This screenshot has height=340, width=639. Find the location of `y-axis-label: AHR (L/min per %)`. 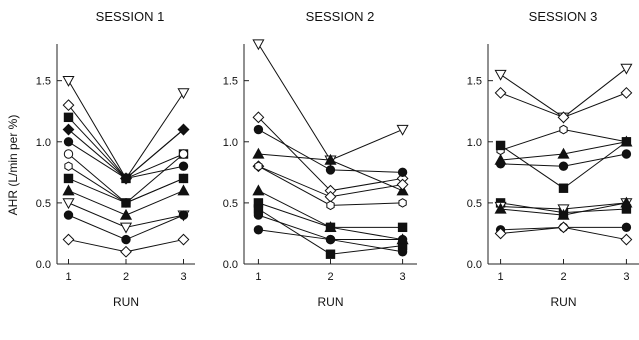

y-axis-label: AHR (L/min per %) is located at coordinates (13, 165).